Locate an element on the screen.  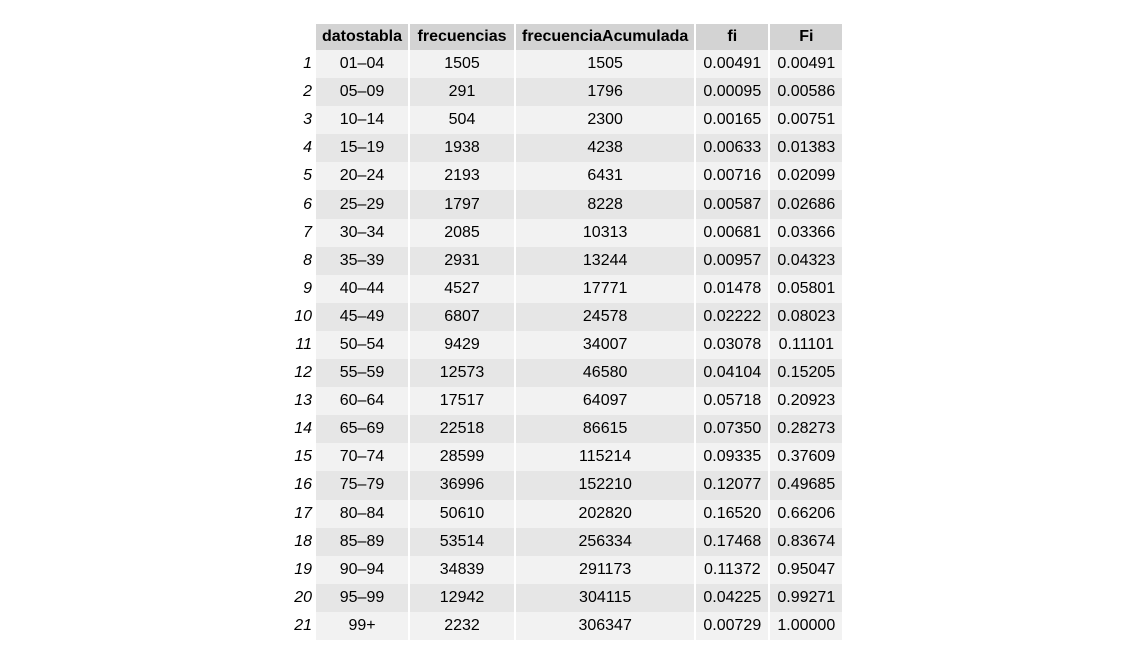
cell-Fi: 0.20923 is located at coordinates (806, 401).